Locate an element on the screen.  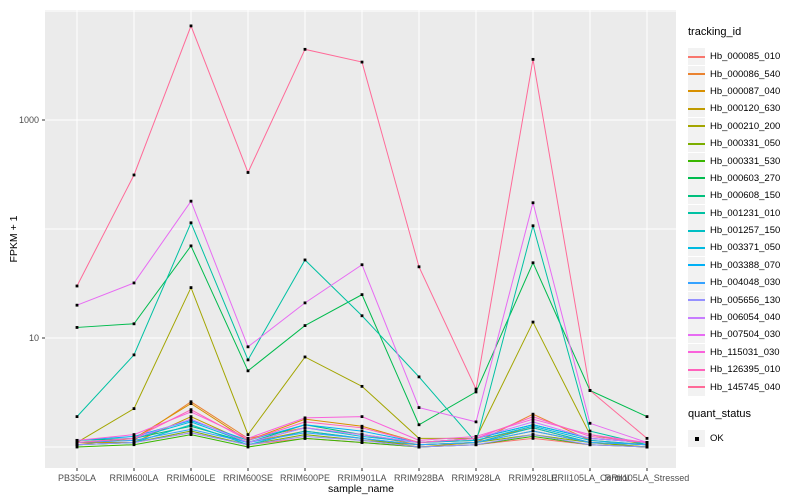
legend-item-label: Hb_003371_050 is located at coordinates (745, 248).